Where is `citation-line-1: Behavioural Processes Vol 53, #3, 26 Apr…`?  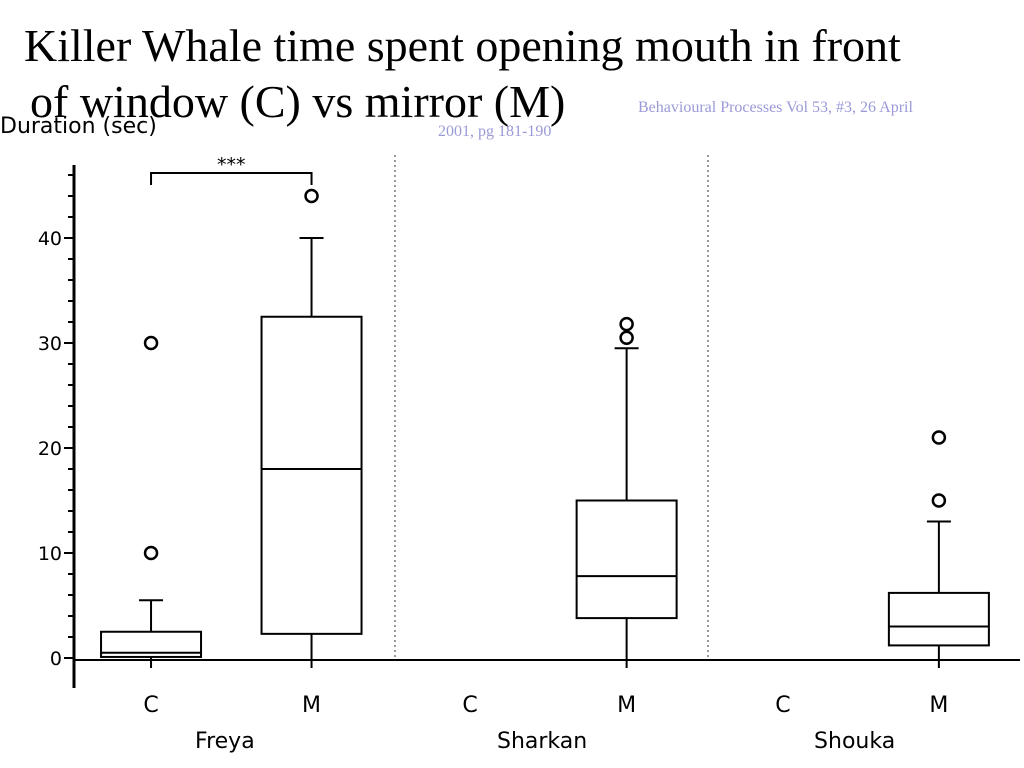 citation-line-1: Behavioural Processes Vol 53, #3, 26 Apr… is located at coordinates (775, 107).